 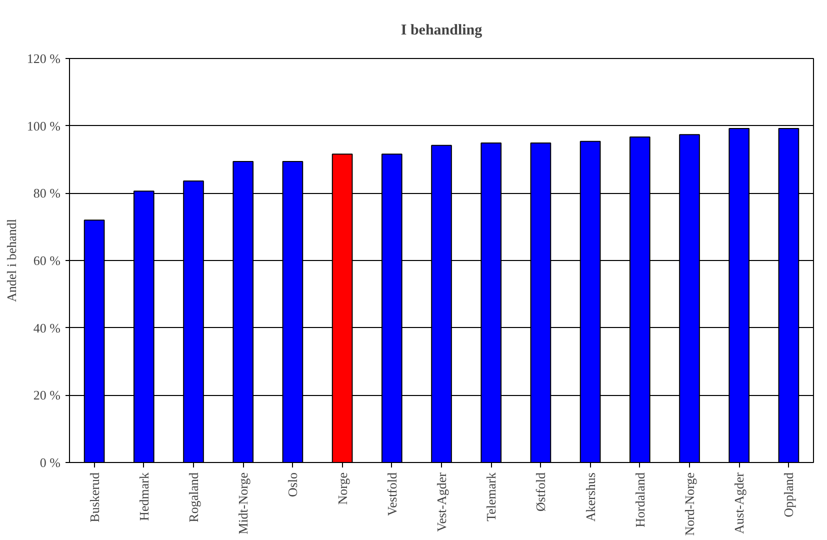 I want to click on y-tick-label: 40 %, so click(x=47, y=328).